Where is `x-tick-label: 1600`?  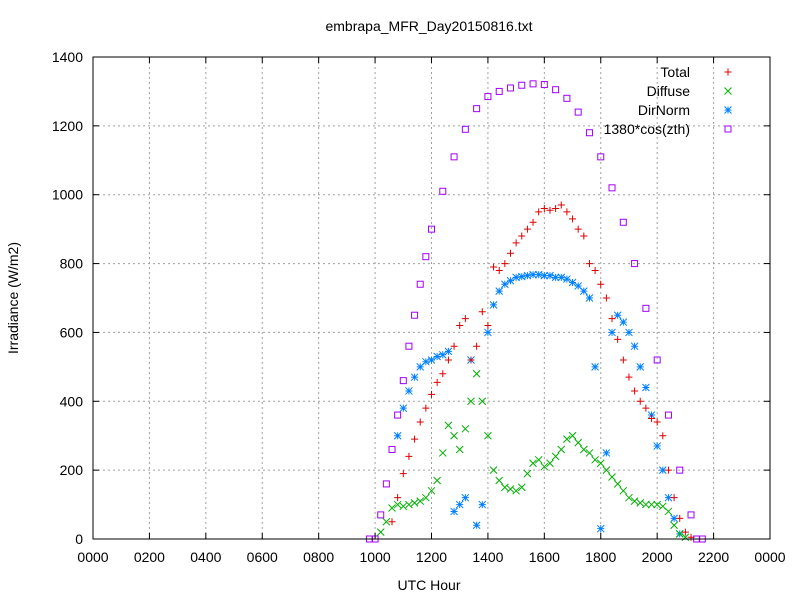
x-tick-label: 1600 is located at coordinates (544, 557).